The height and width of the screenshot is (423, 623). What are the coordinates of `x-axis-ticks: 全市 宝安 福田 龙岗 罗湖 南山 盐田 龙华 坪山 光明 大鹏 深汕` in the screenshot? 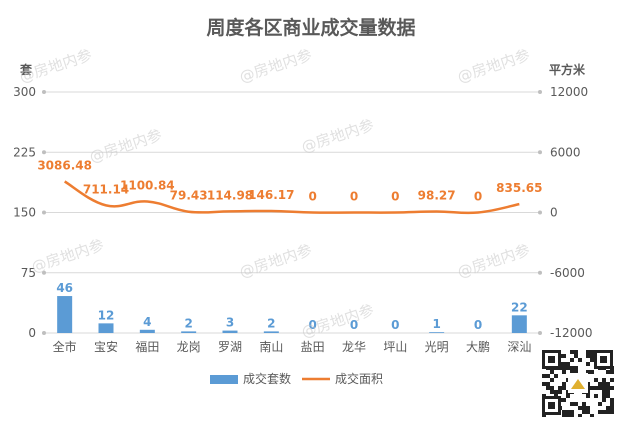 It's located at (292, 346).